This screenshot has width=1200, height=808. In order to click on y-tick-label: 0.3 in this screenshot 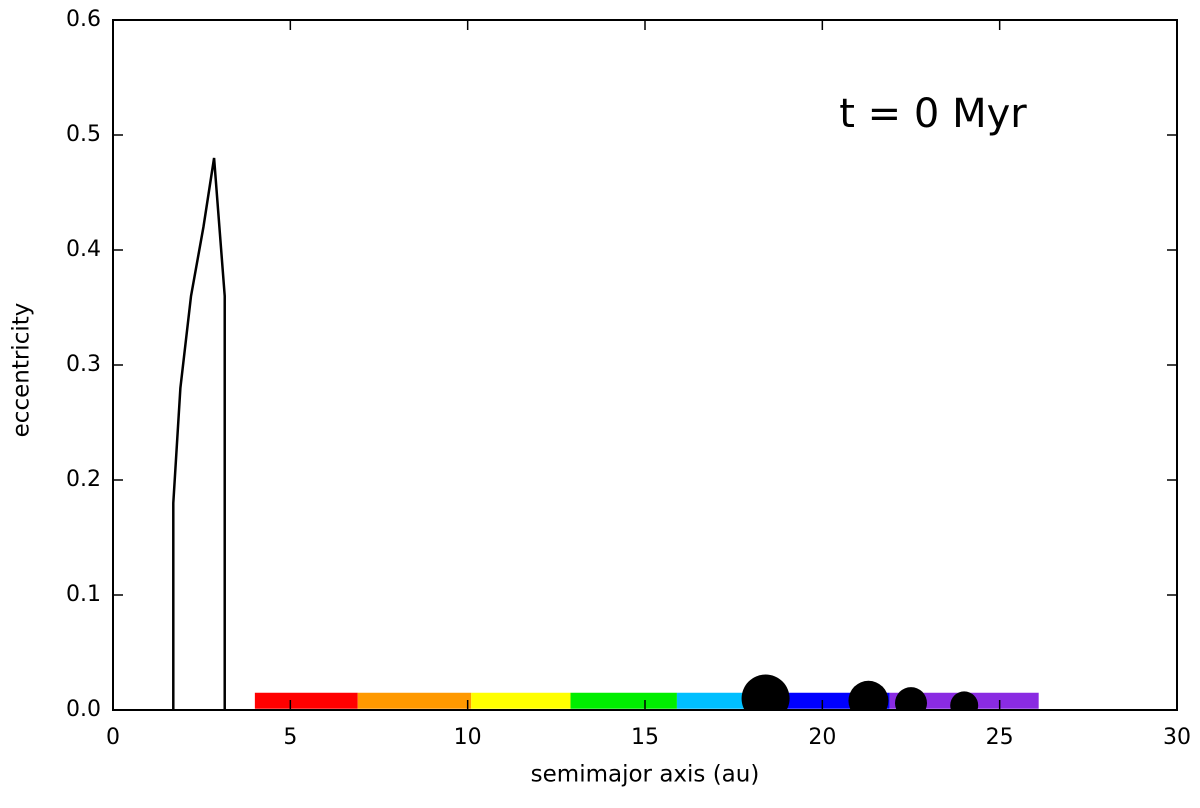, I will do `click(83, 364)`.